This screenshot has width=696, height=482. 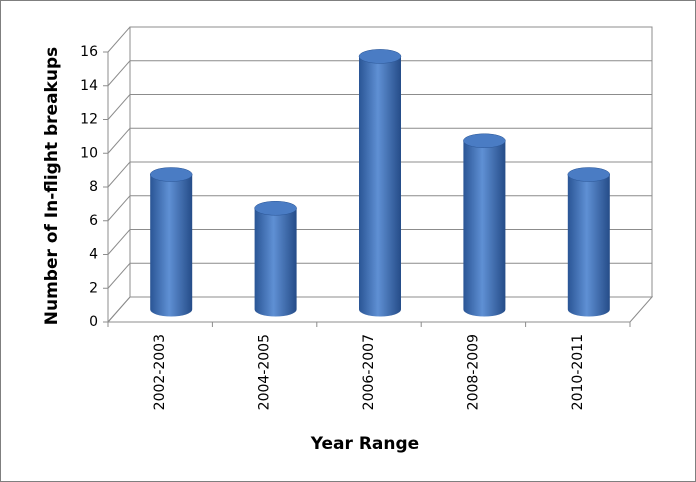 What do you see at coordinates (89, 153) in the screenshot?
I see `y-tick-label: 10` at bounding box center [89, 153].